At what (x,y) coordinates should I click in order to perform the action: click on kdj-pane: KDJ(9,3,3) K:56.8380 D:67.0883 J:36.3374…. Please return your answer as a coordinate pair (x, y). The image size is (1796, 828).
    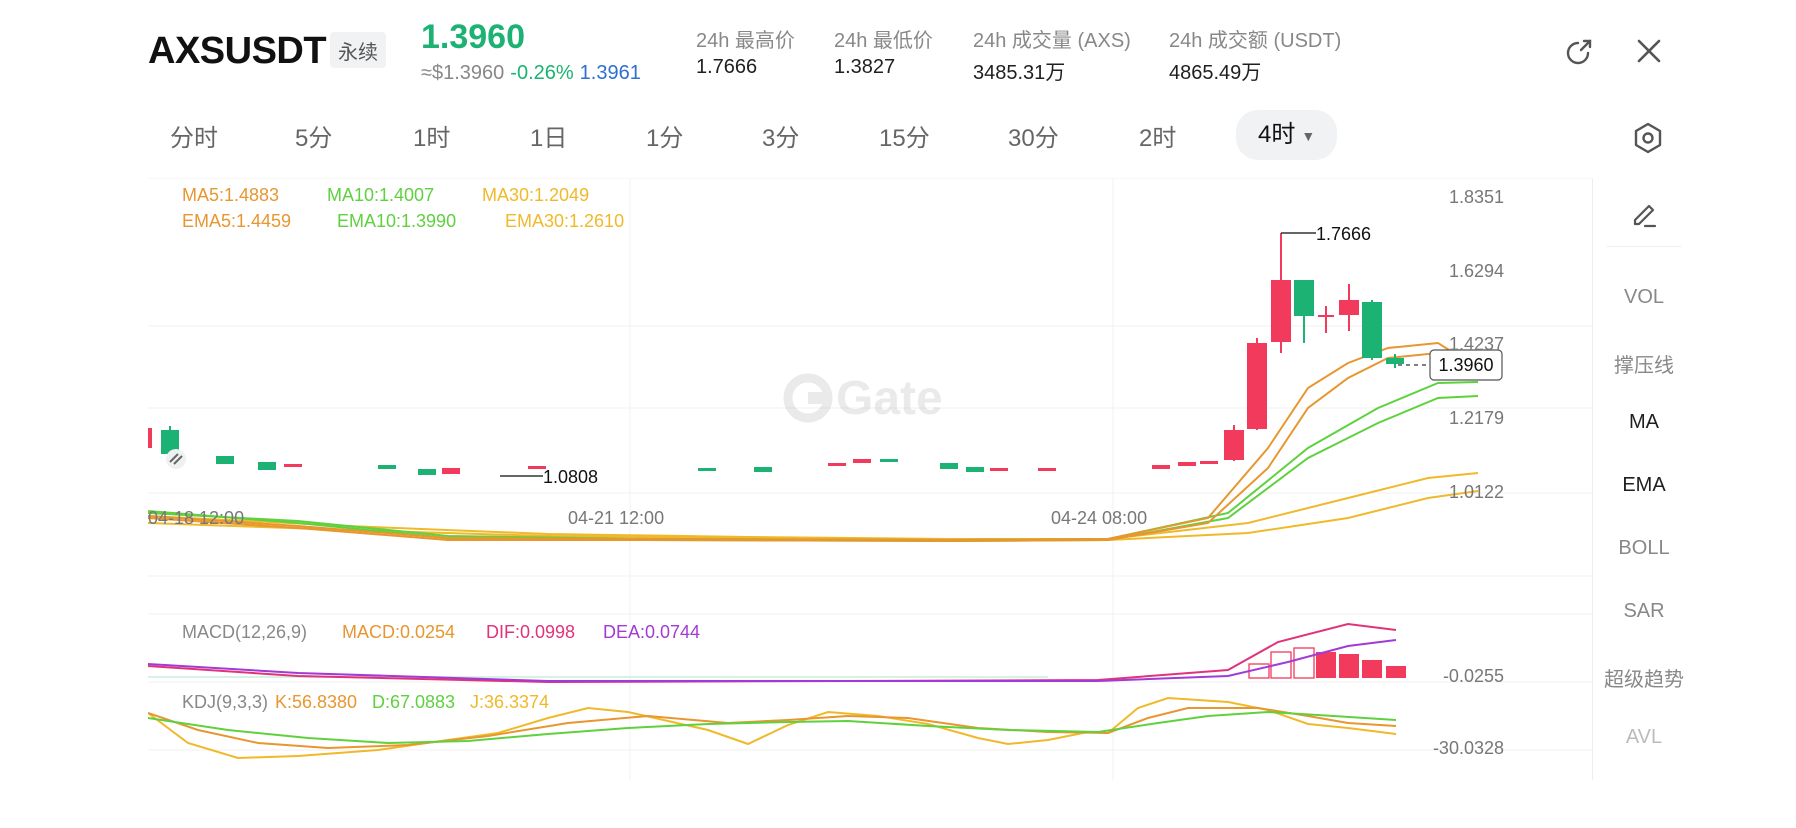
    Looking at the image, I should click on (825, 726).